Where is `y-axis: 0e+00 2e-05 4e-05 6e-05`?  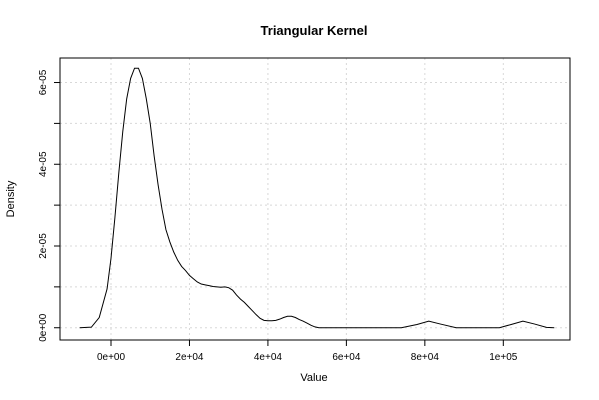
y-axis: 0e+00 2e-05 4e-05 6e-05 is located at coordinates (49, 205).